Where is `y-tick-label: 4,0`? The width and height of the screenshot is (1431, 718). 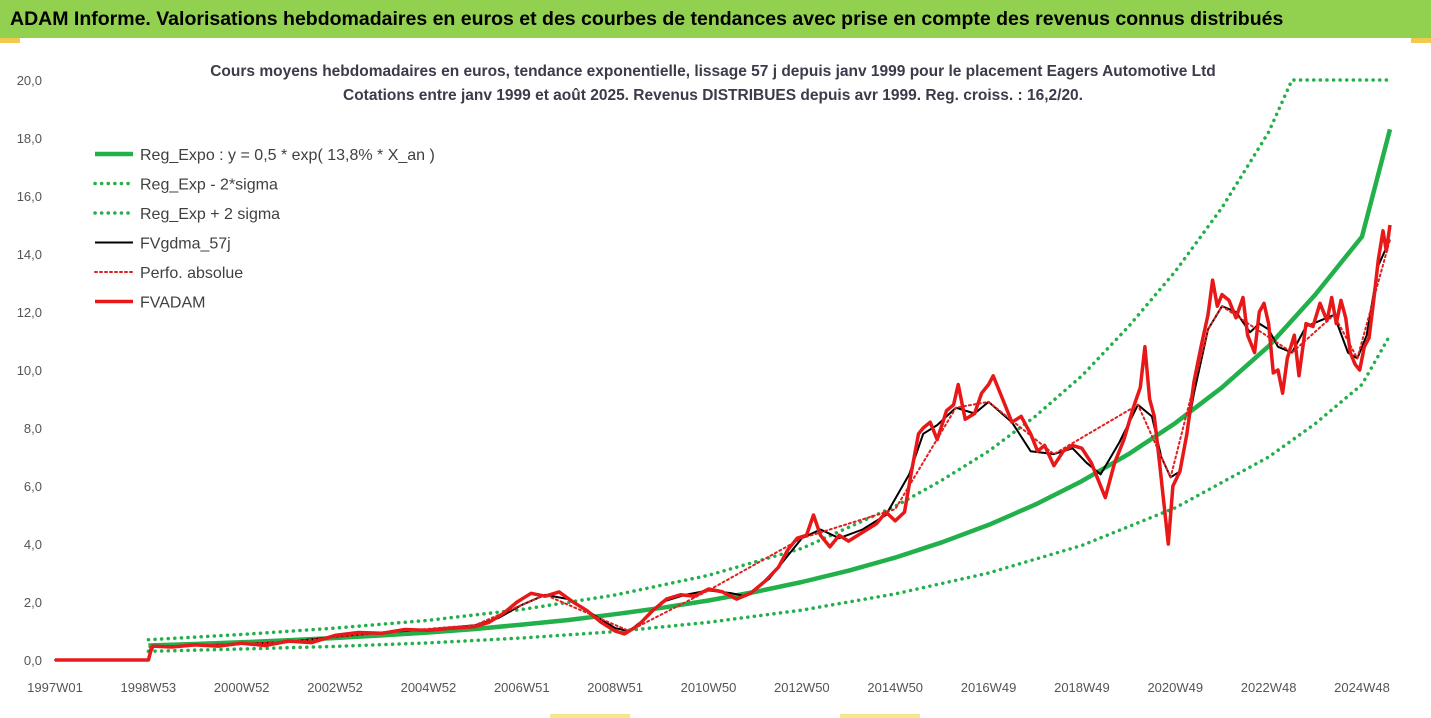 y-tick-label: 4,0 is located at coordinates (33, 544).